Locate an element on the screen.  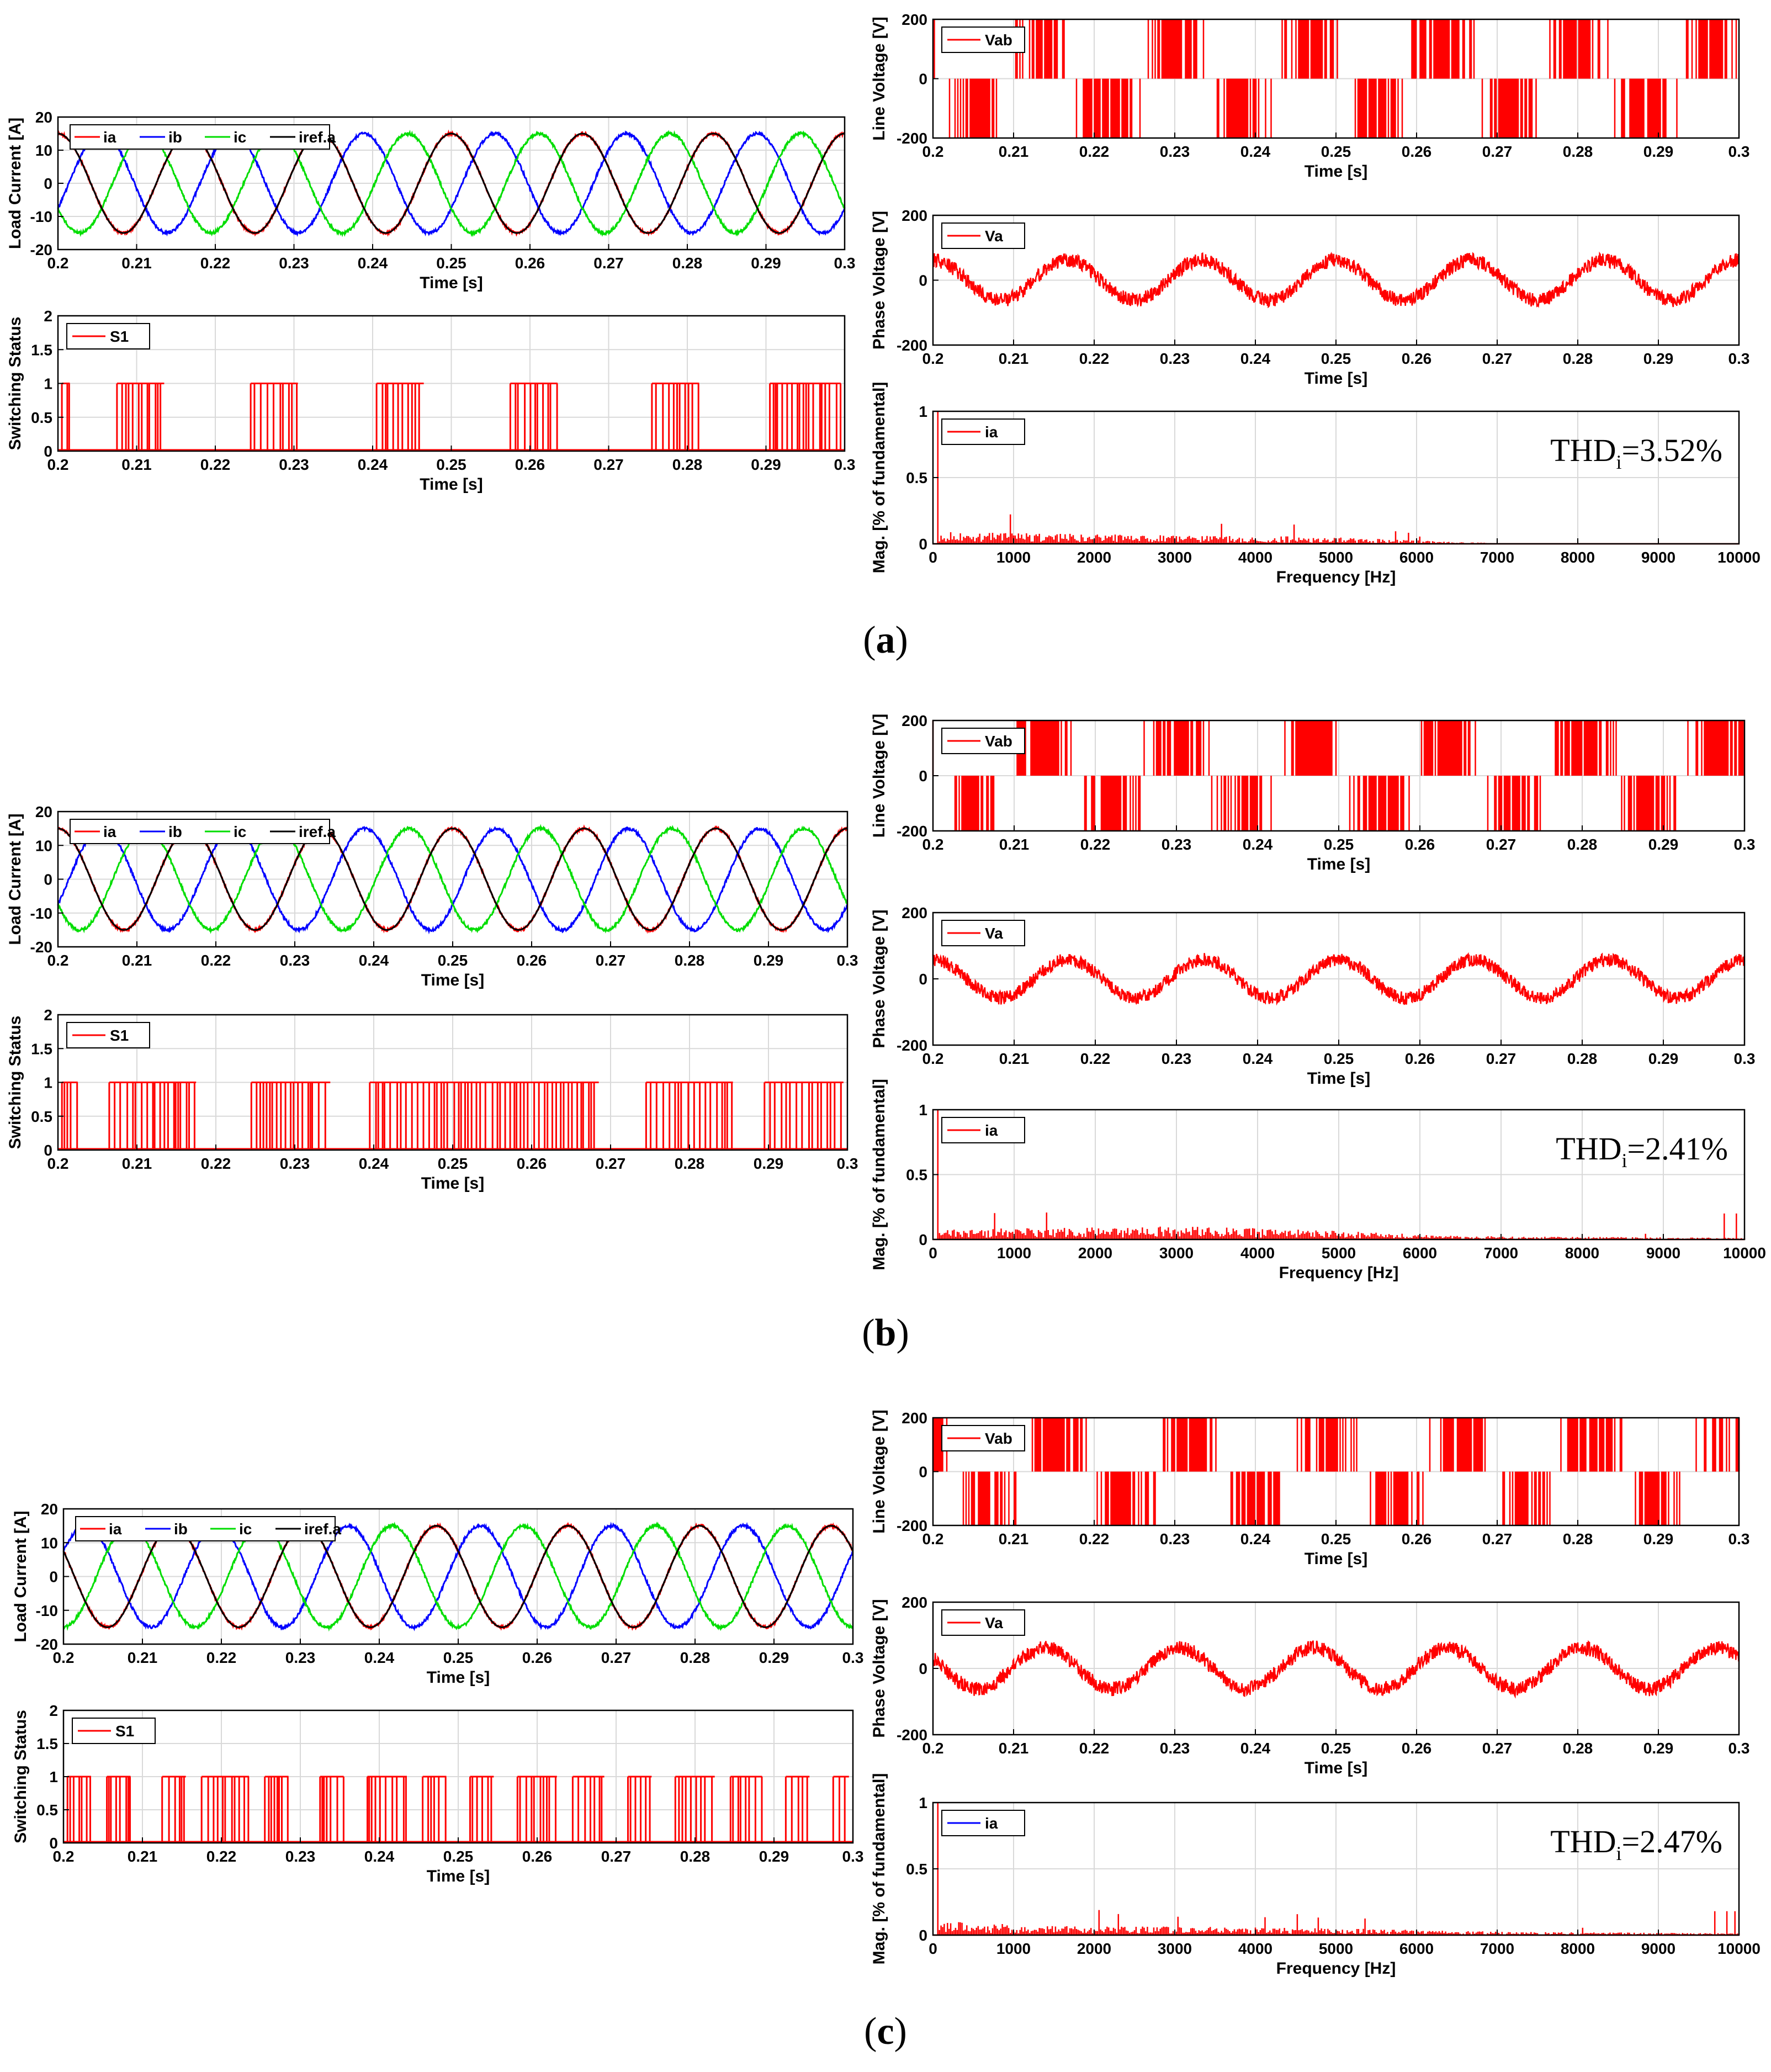
series-S1 is located at coordinates (452, 1116).